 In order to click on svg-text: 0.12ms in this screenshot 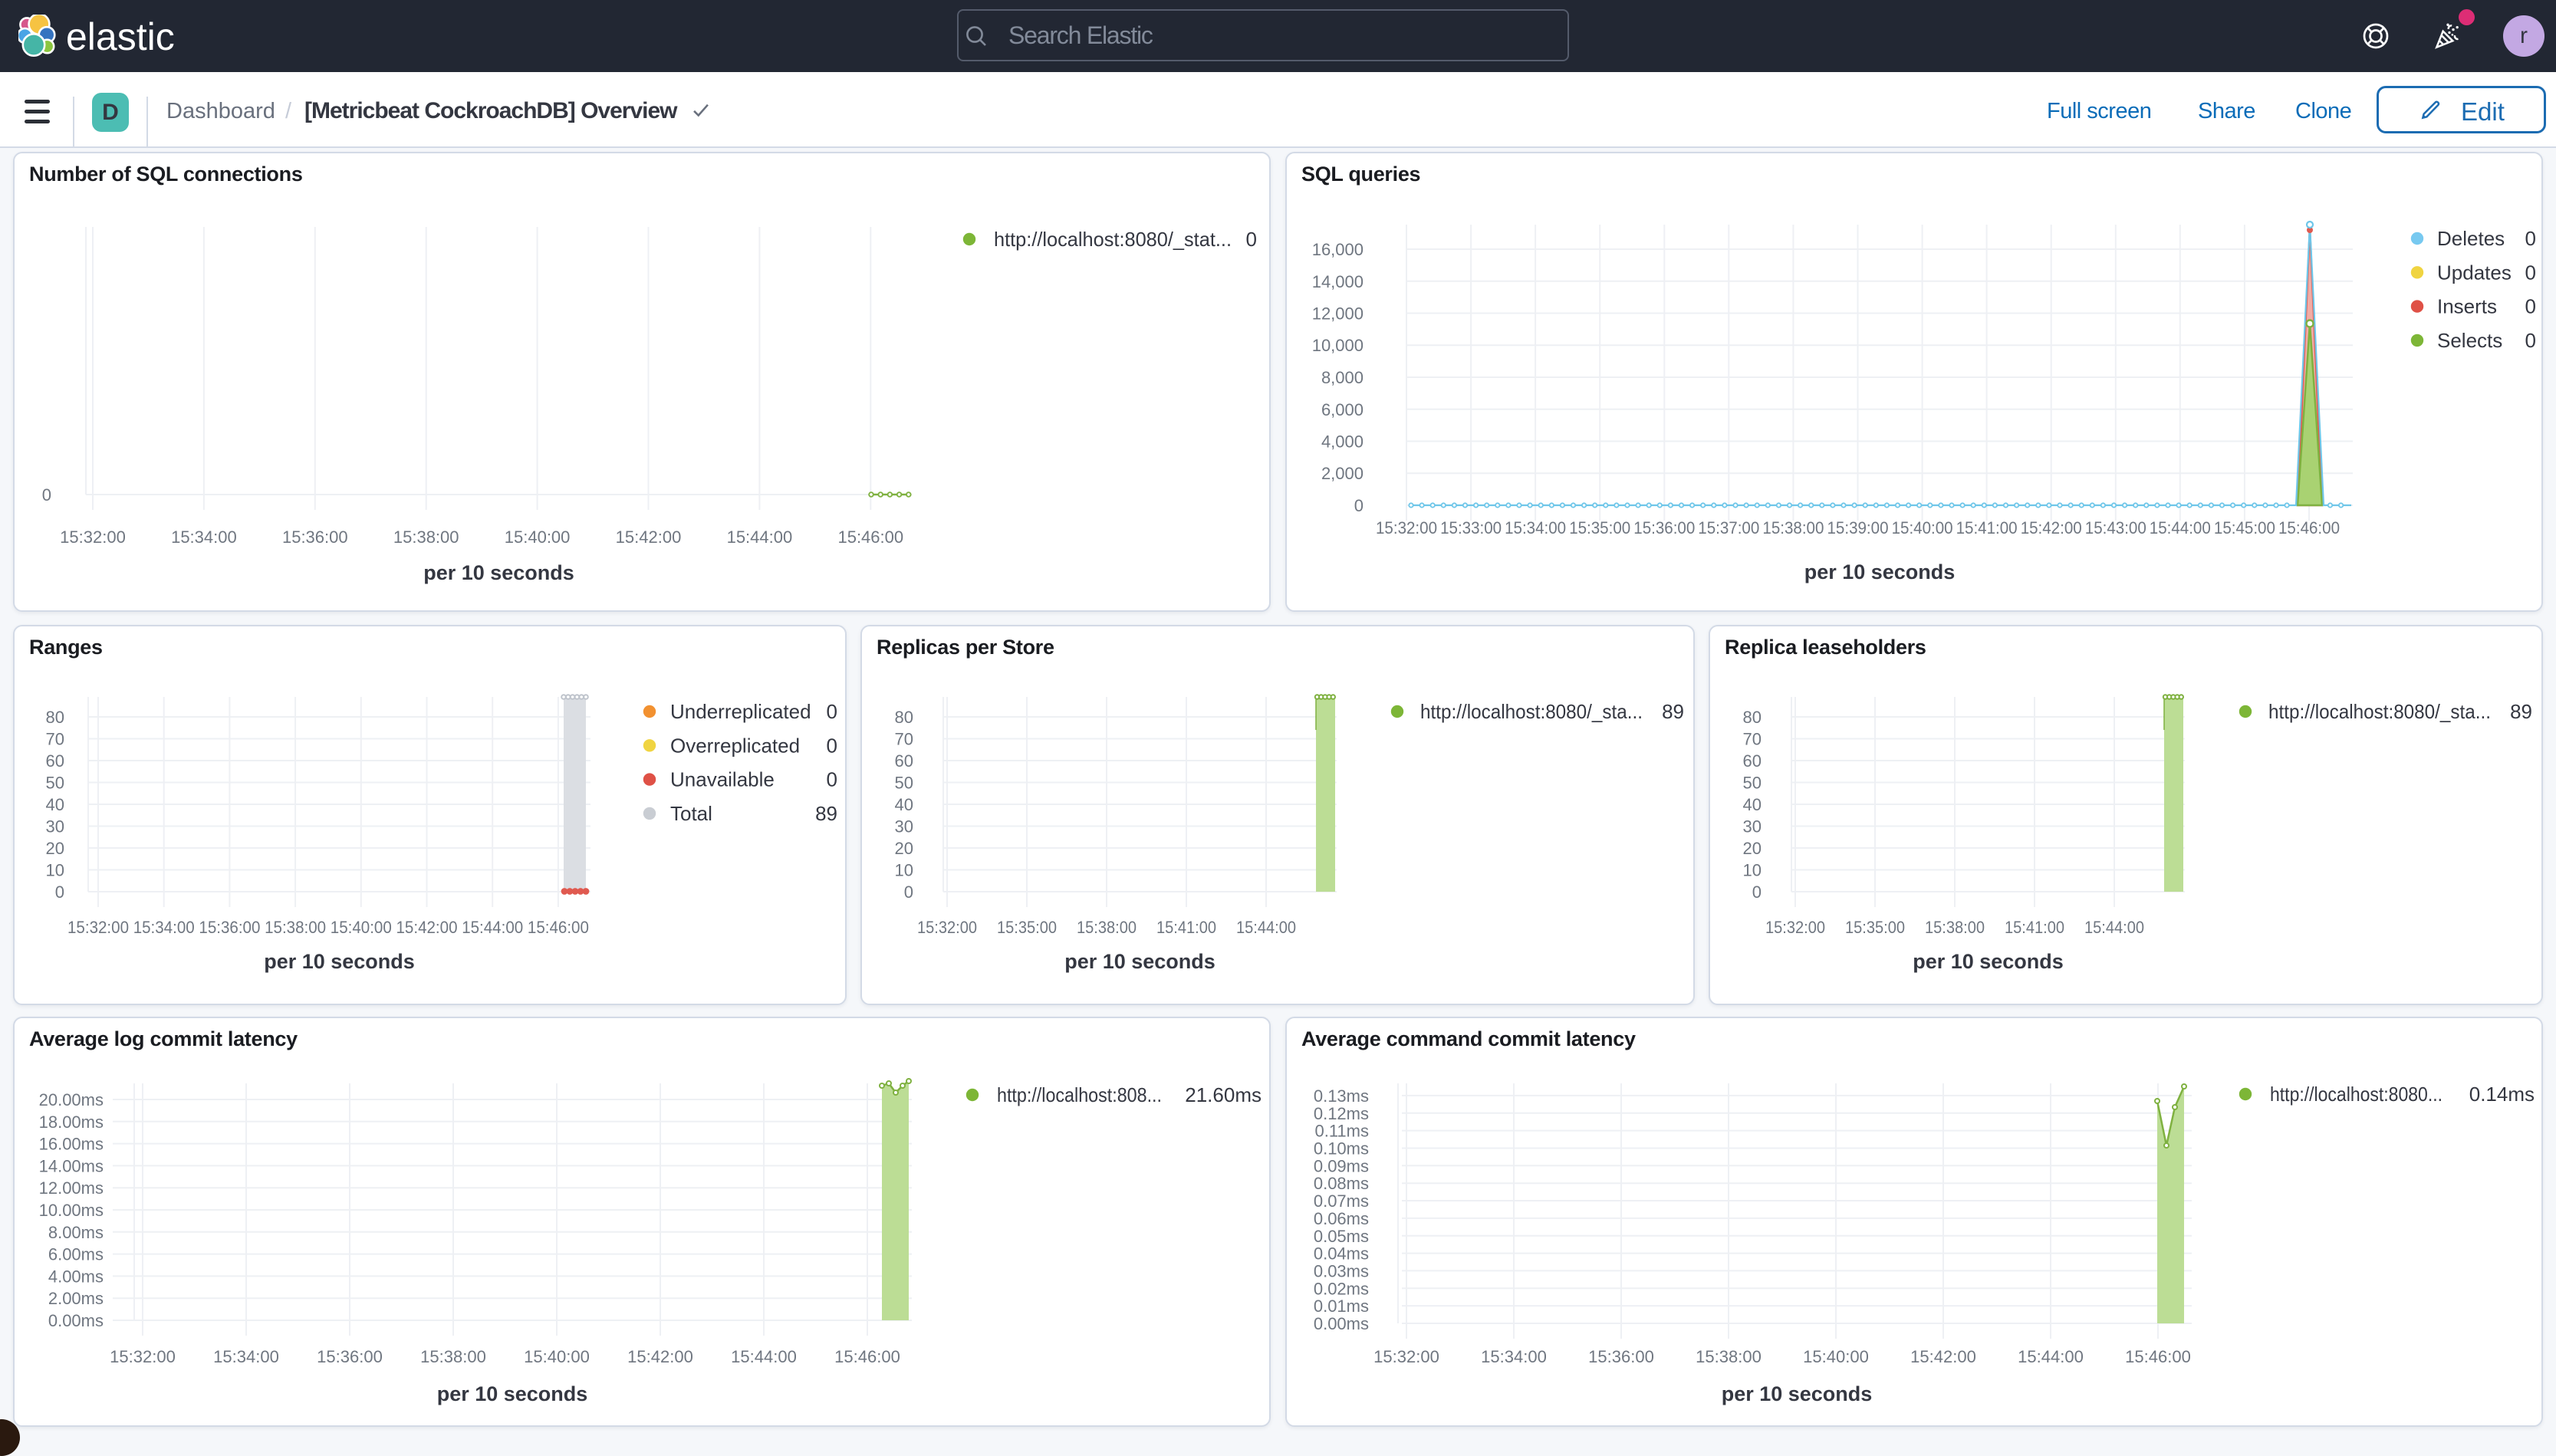, I will do `click(1342, 1113)`.